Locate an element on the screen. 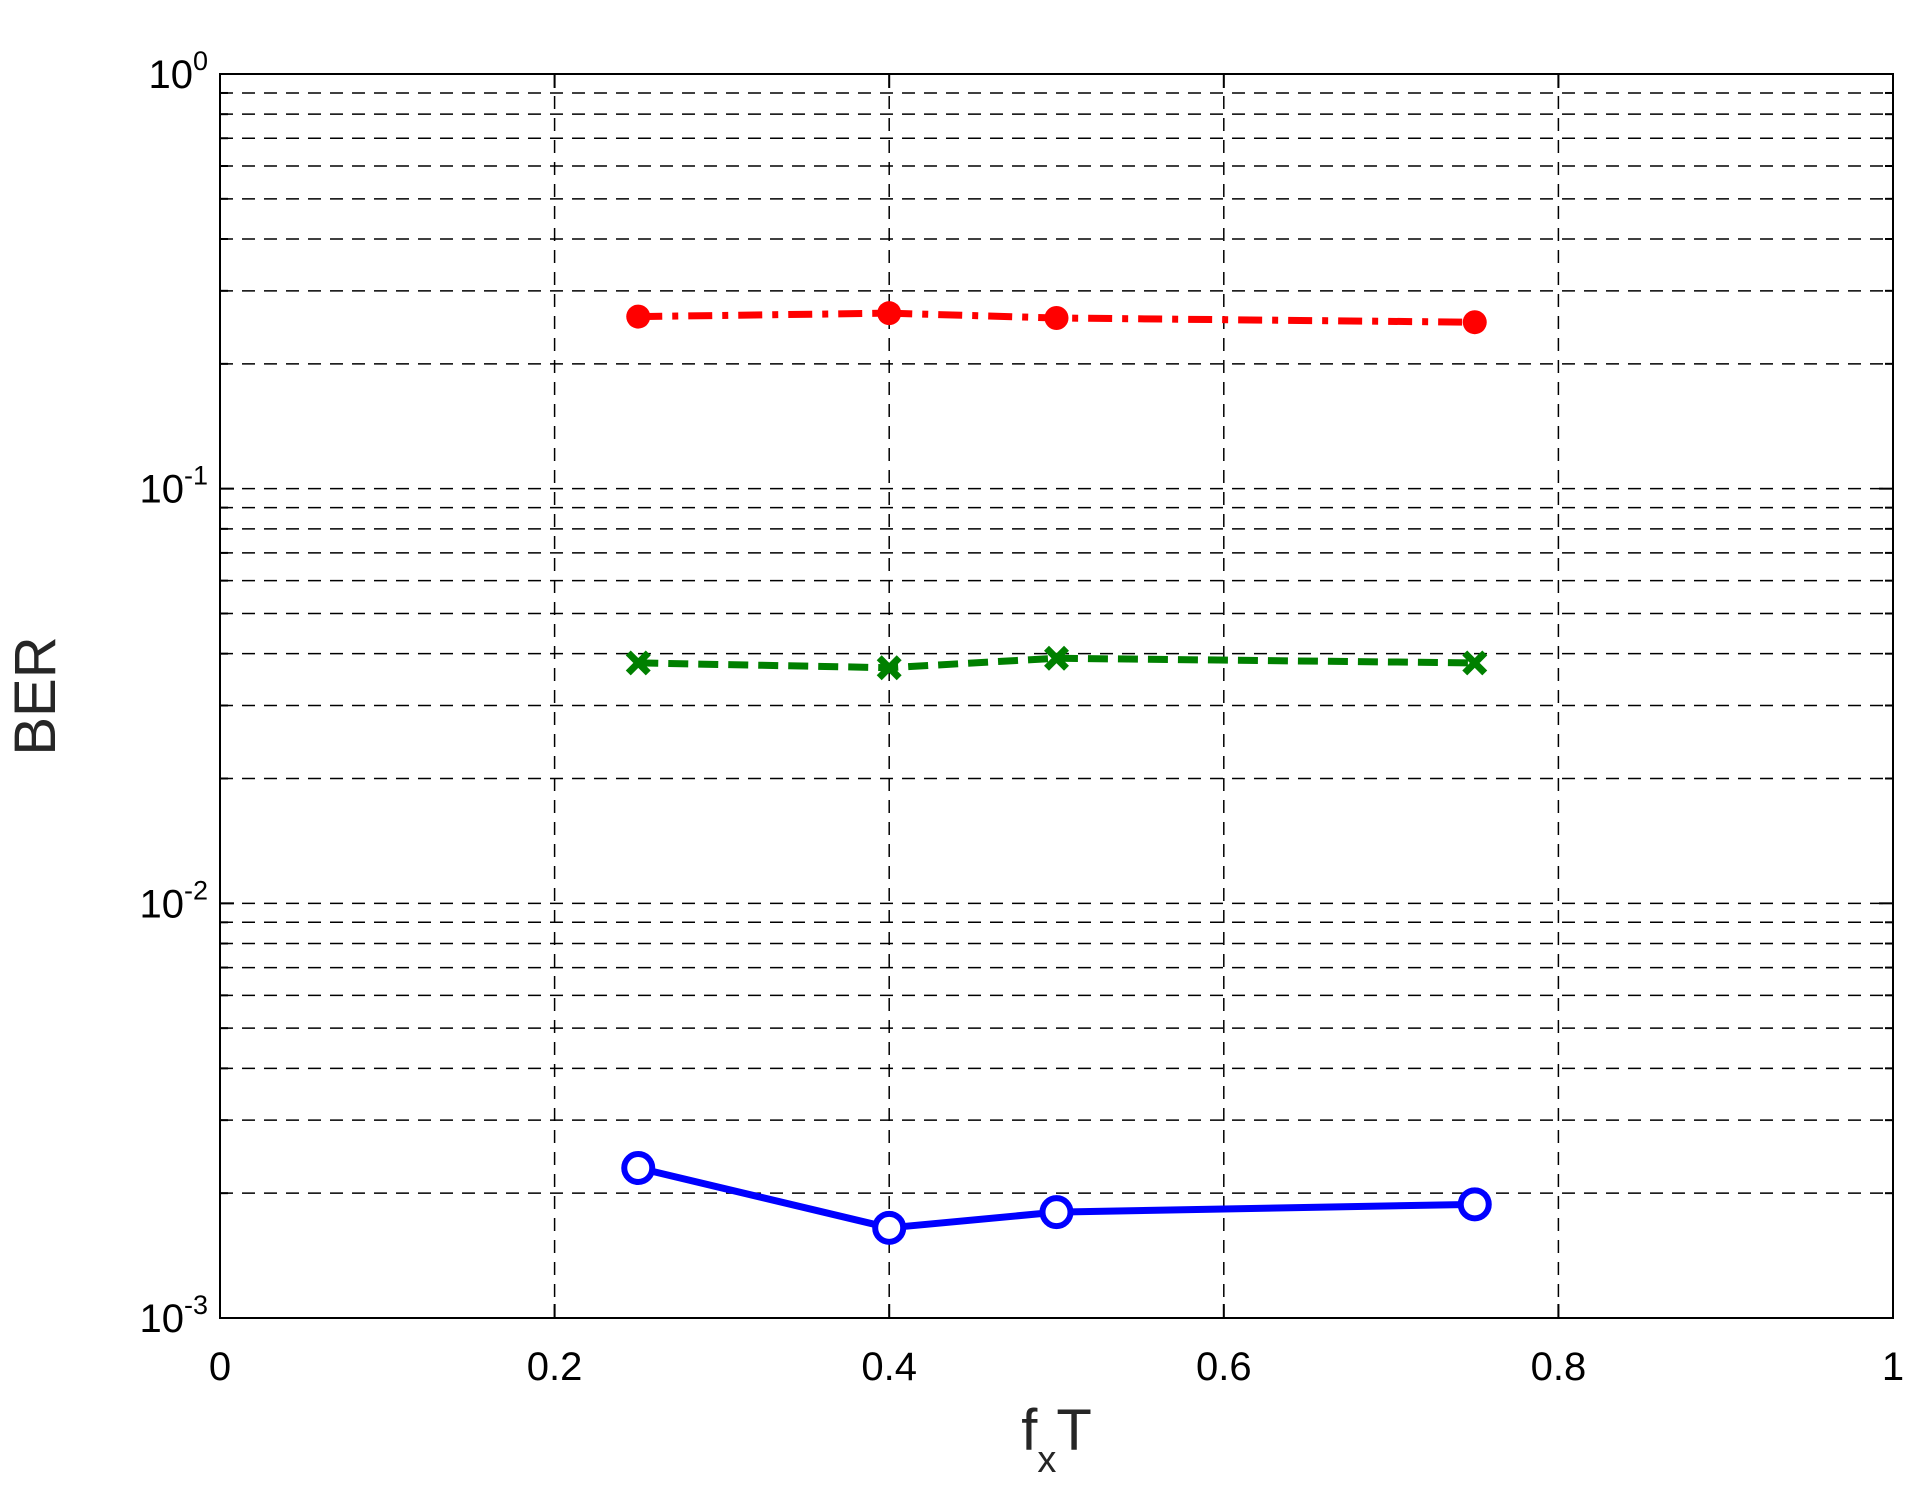 This screenshot has width=1913, height=1501. y-tick-label: 10⁻¹ is located at coordinates (173, 486).